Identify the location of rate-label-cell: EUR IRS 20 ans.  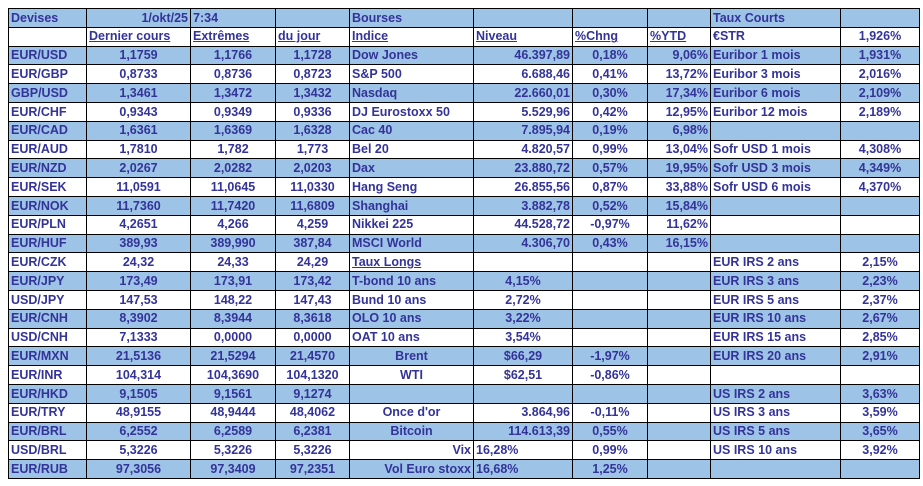
(775, 356).